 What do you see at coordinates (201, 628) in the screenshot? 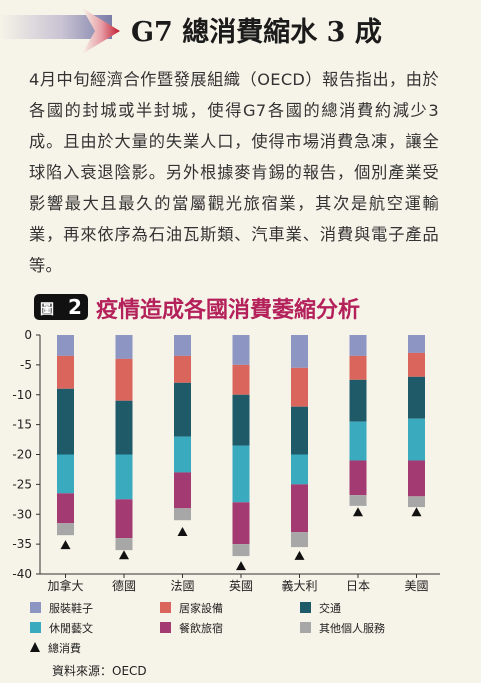
I see `legend-label-restaurants: 餐飲旅宿` at bounding box center [201, 628].